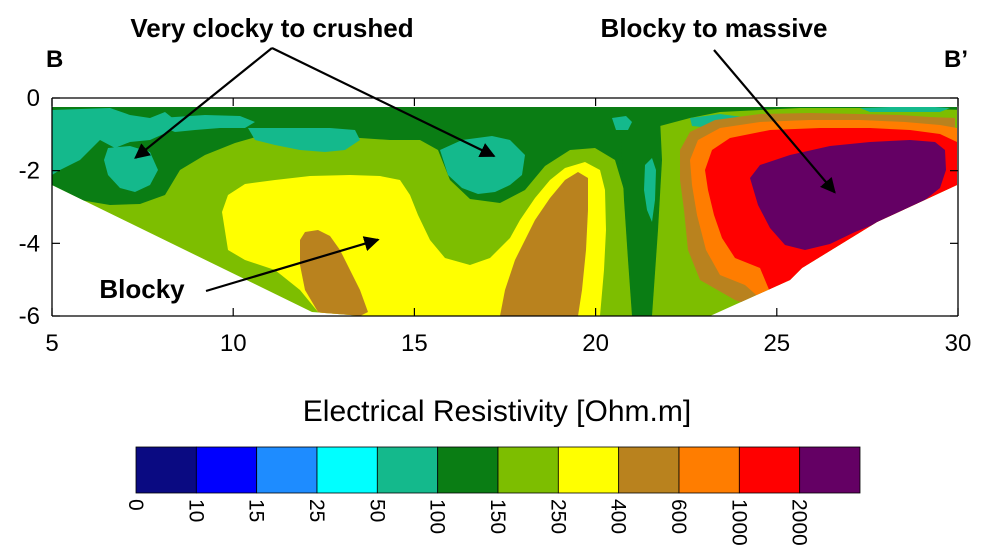 The width and height of the screenshot is (983, 553). I want to click on colorbar-label: 400, so click(618, 516).